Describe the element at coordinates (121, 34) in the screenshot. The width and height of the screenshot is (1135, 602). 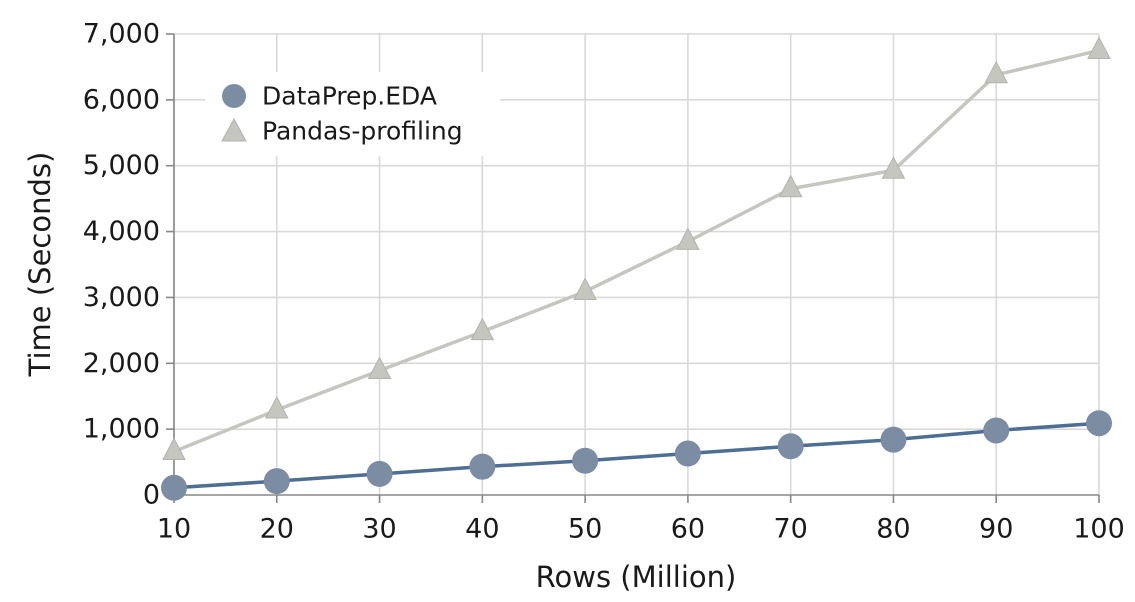
I see `y-tick-label: 7,000` at that location.